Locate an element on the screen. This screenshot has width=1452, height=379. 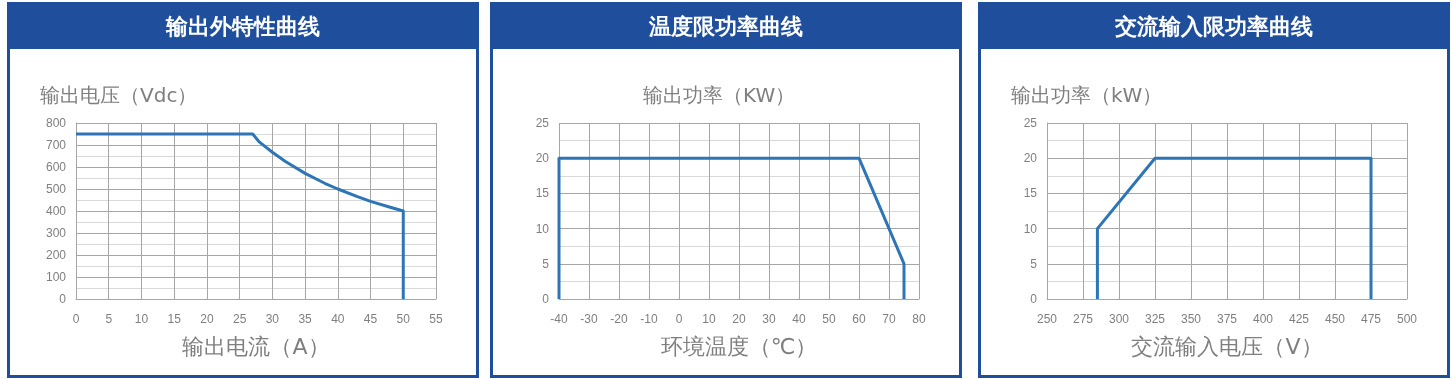
x-tick-label: 275 is located at coordinates (1083, 319).